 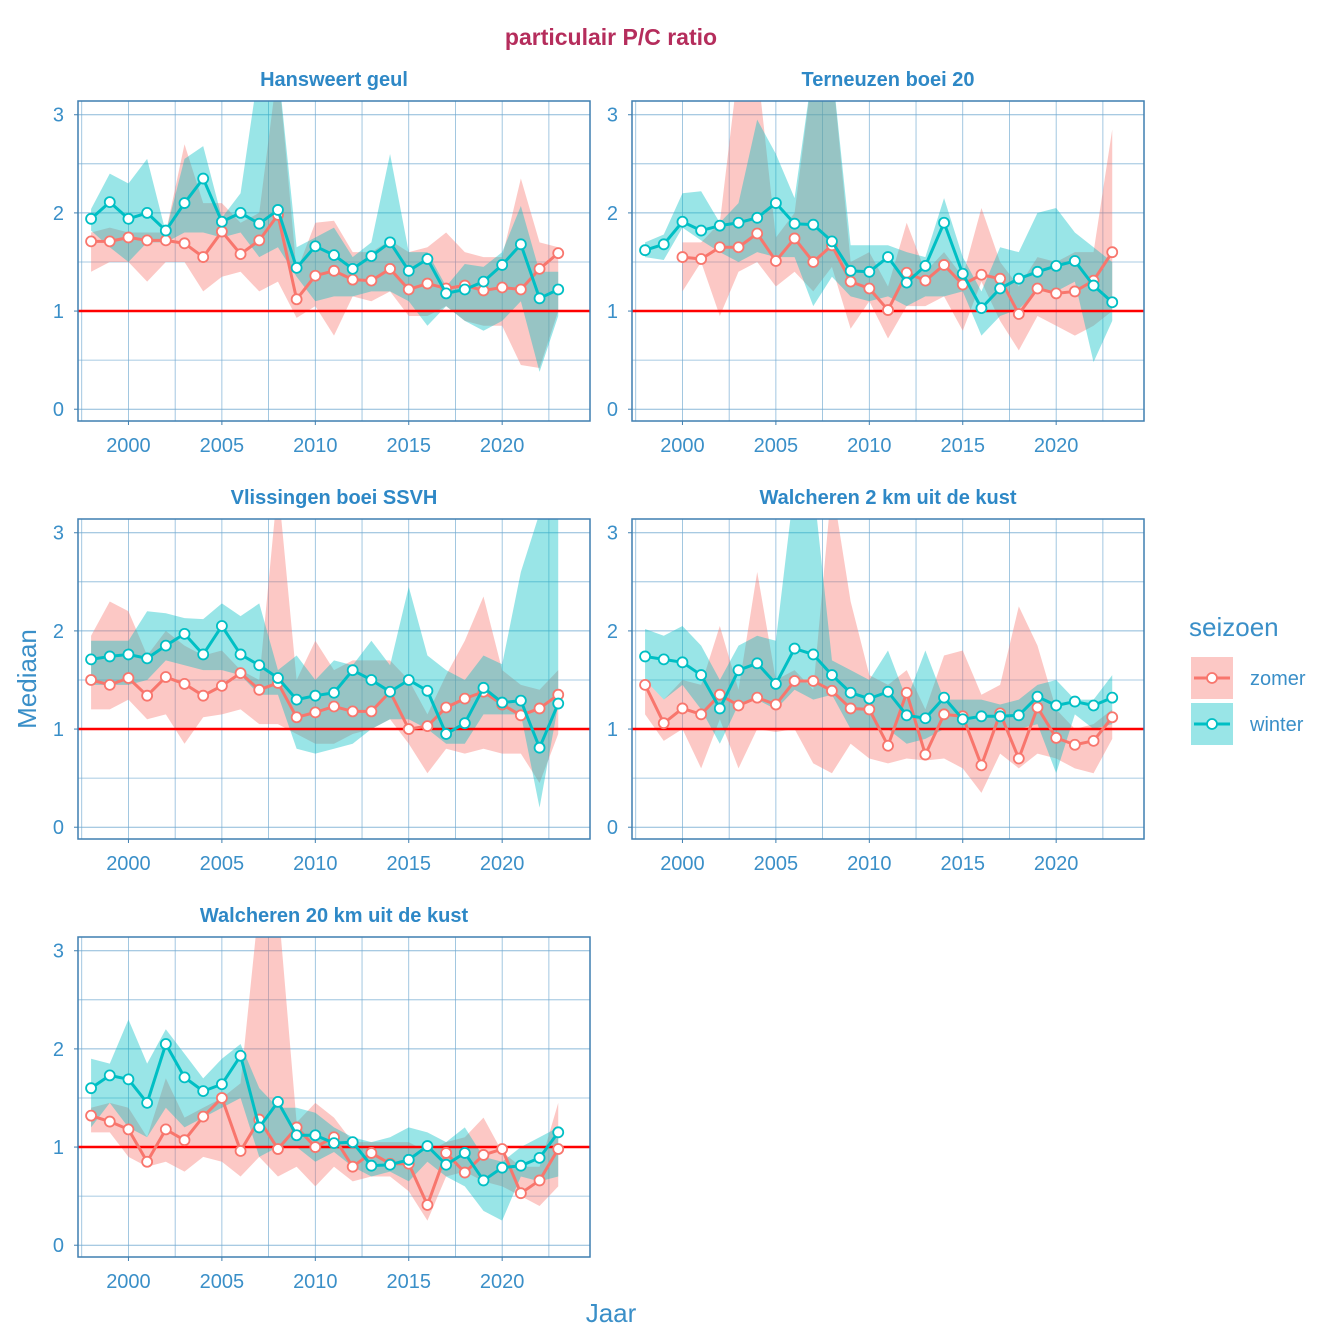 What do you see at coordinates (612, 730) in the screenshot?
I see `y-tick-label: 1` at bounding box center [612, 730].